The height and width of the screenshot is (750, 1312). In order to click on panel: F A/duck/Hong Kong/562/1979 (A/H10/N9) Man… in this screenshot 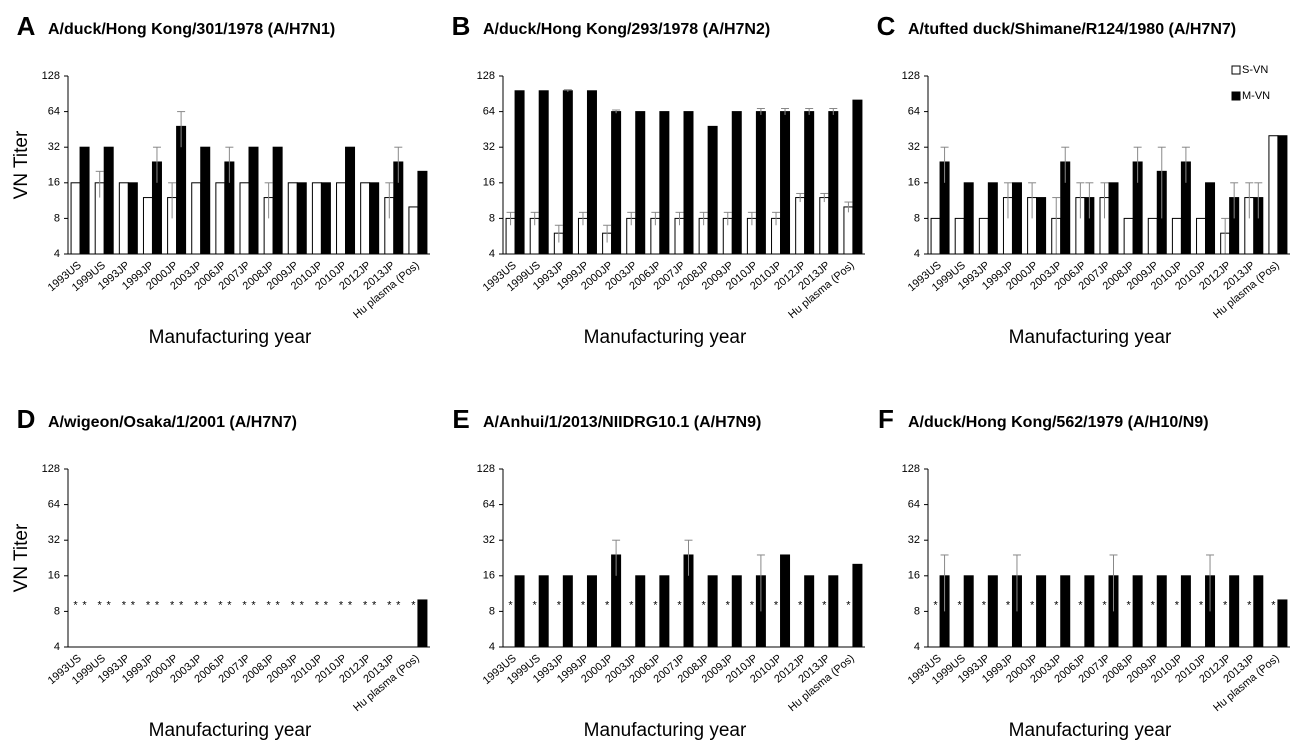, I will do `click(1084, 572)`.